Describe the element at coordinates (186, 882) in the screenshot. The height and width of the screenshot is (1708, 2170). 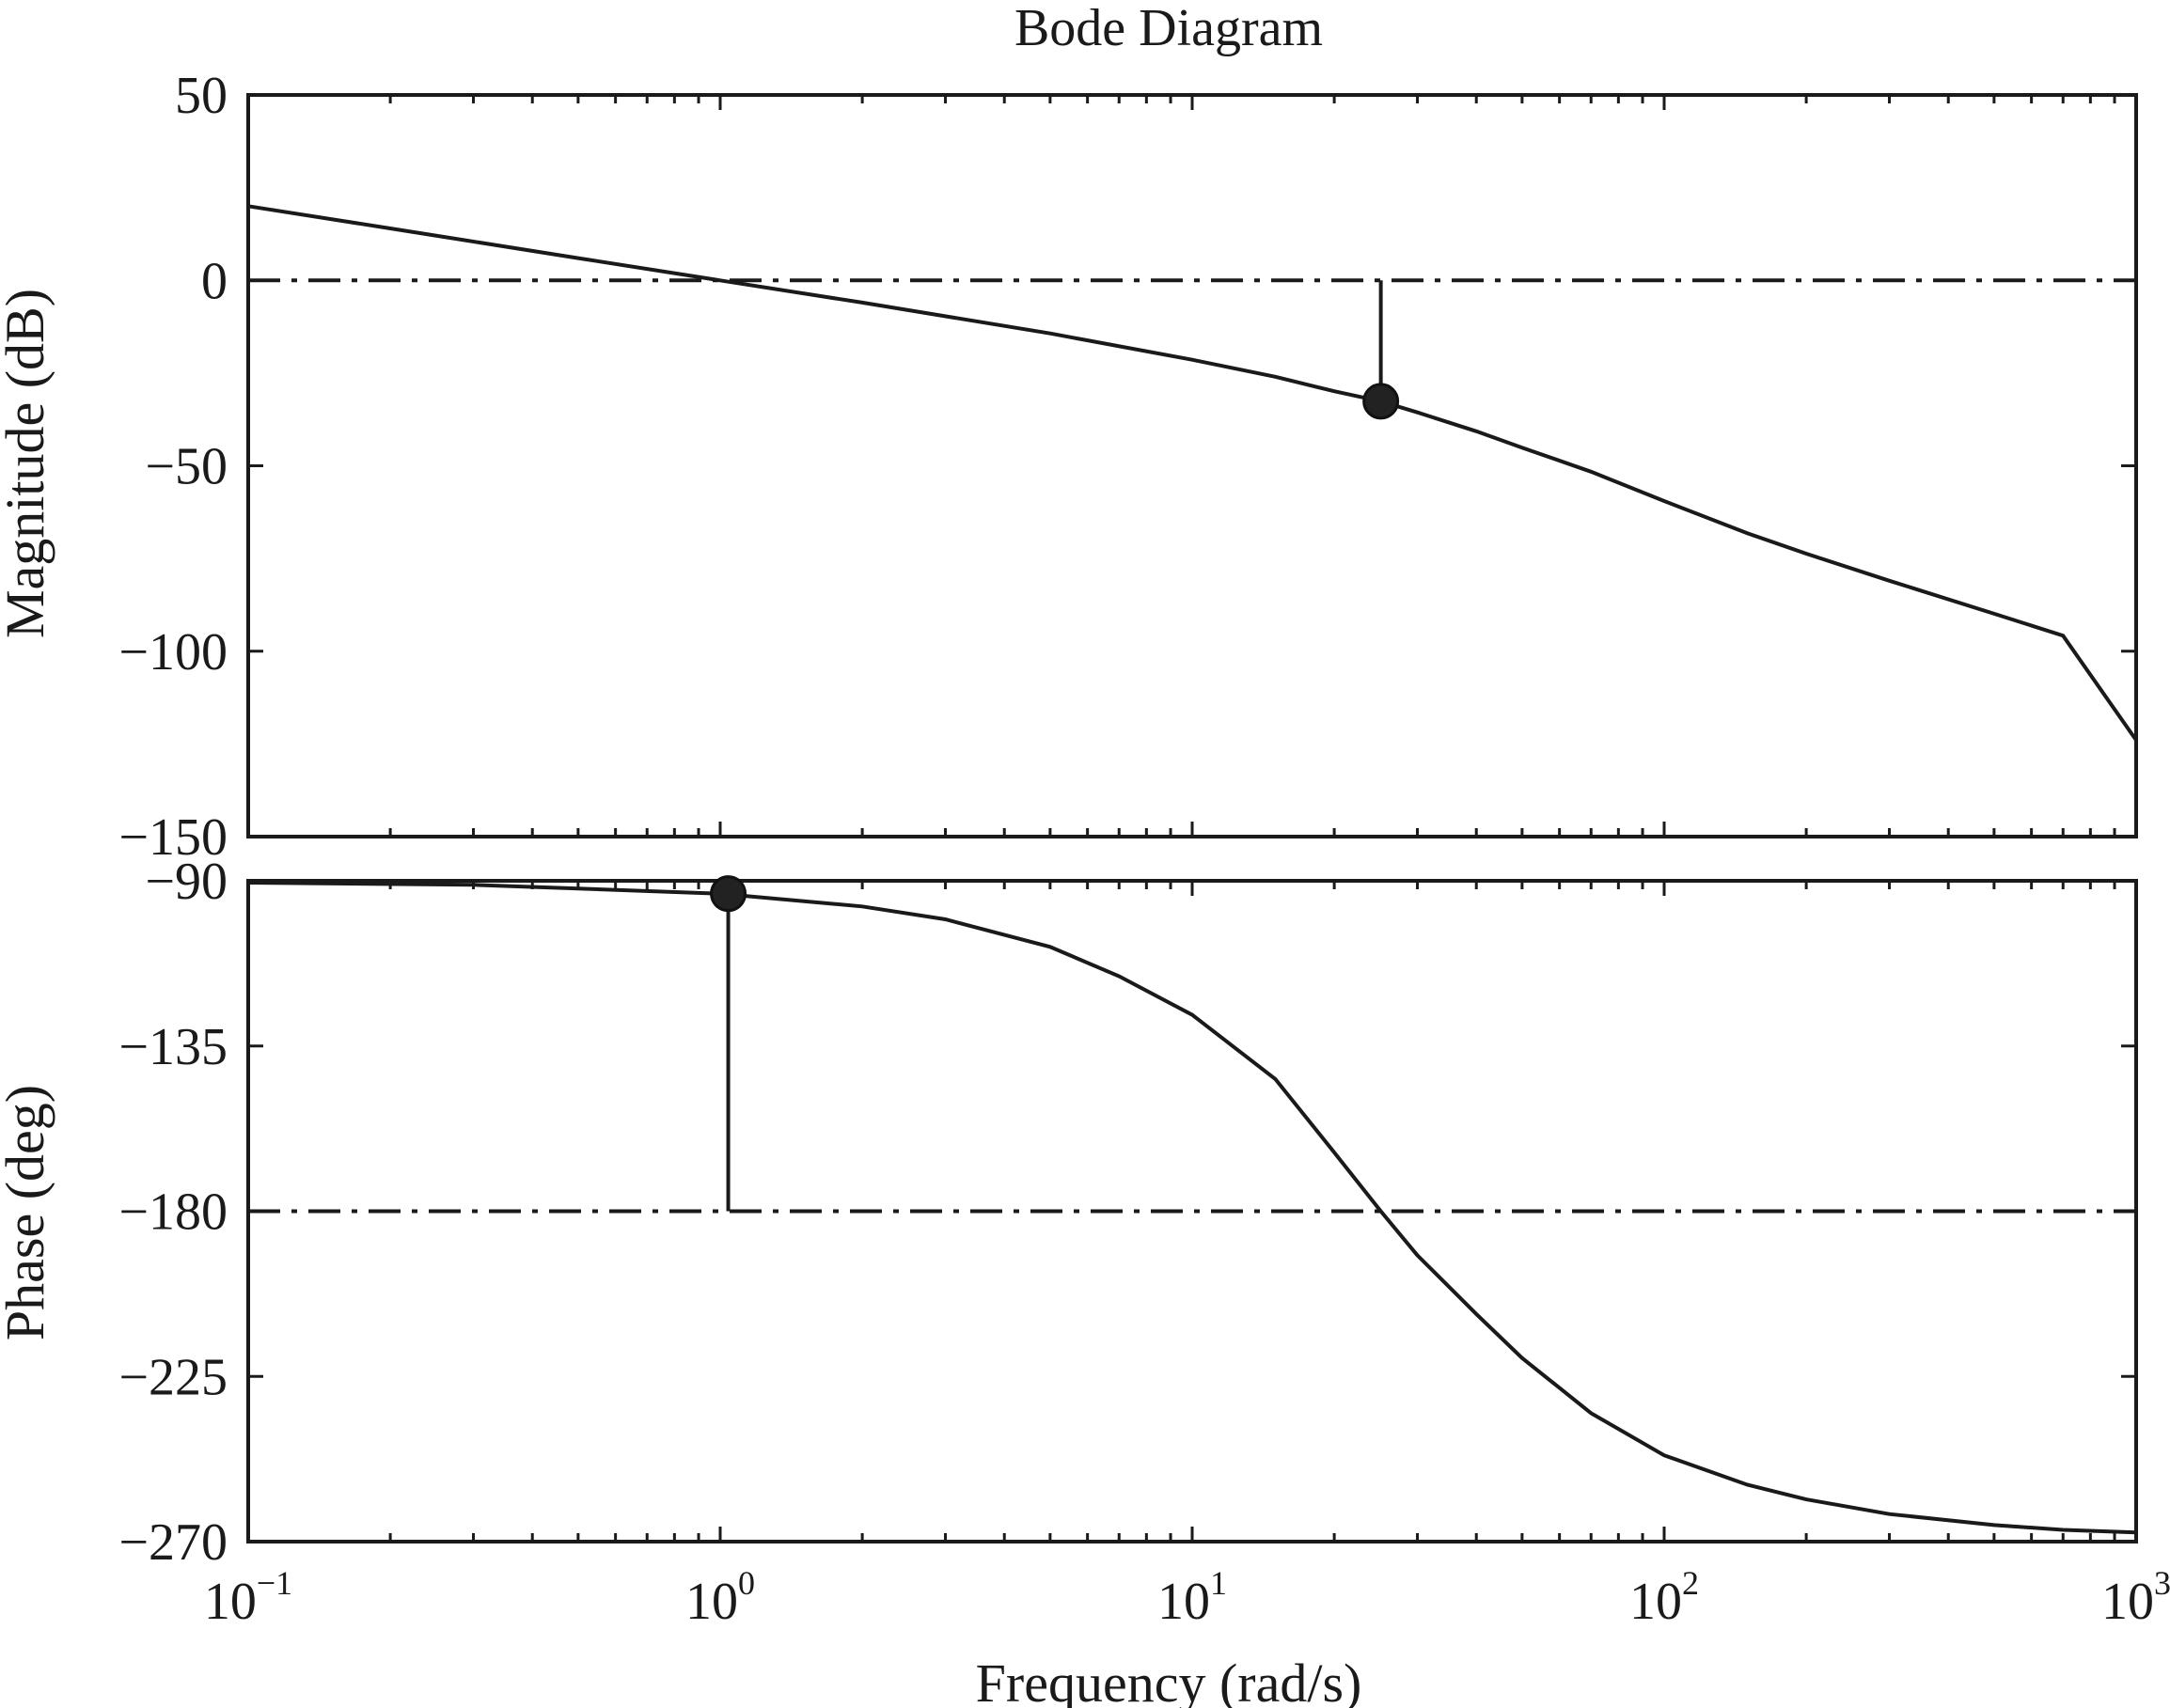
I see `phase-y-tick-label: −90` at that location.